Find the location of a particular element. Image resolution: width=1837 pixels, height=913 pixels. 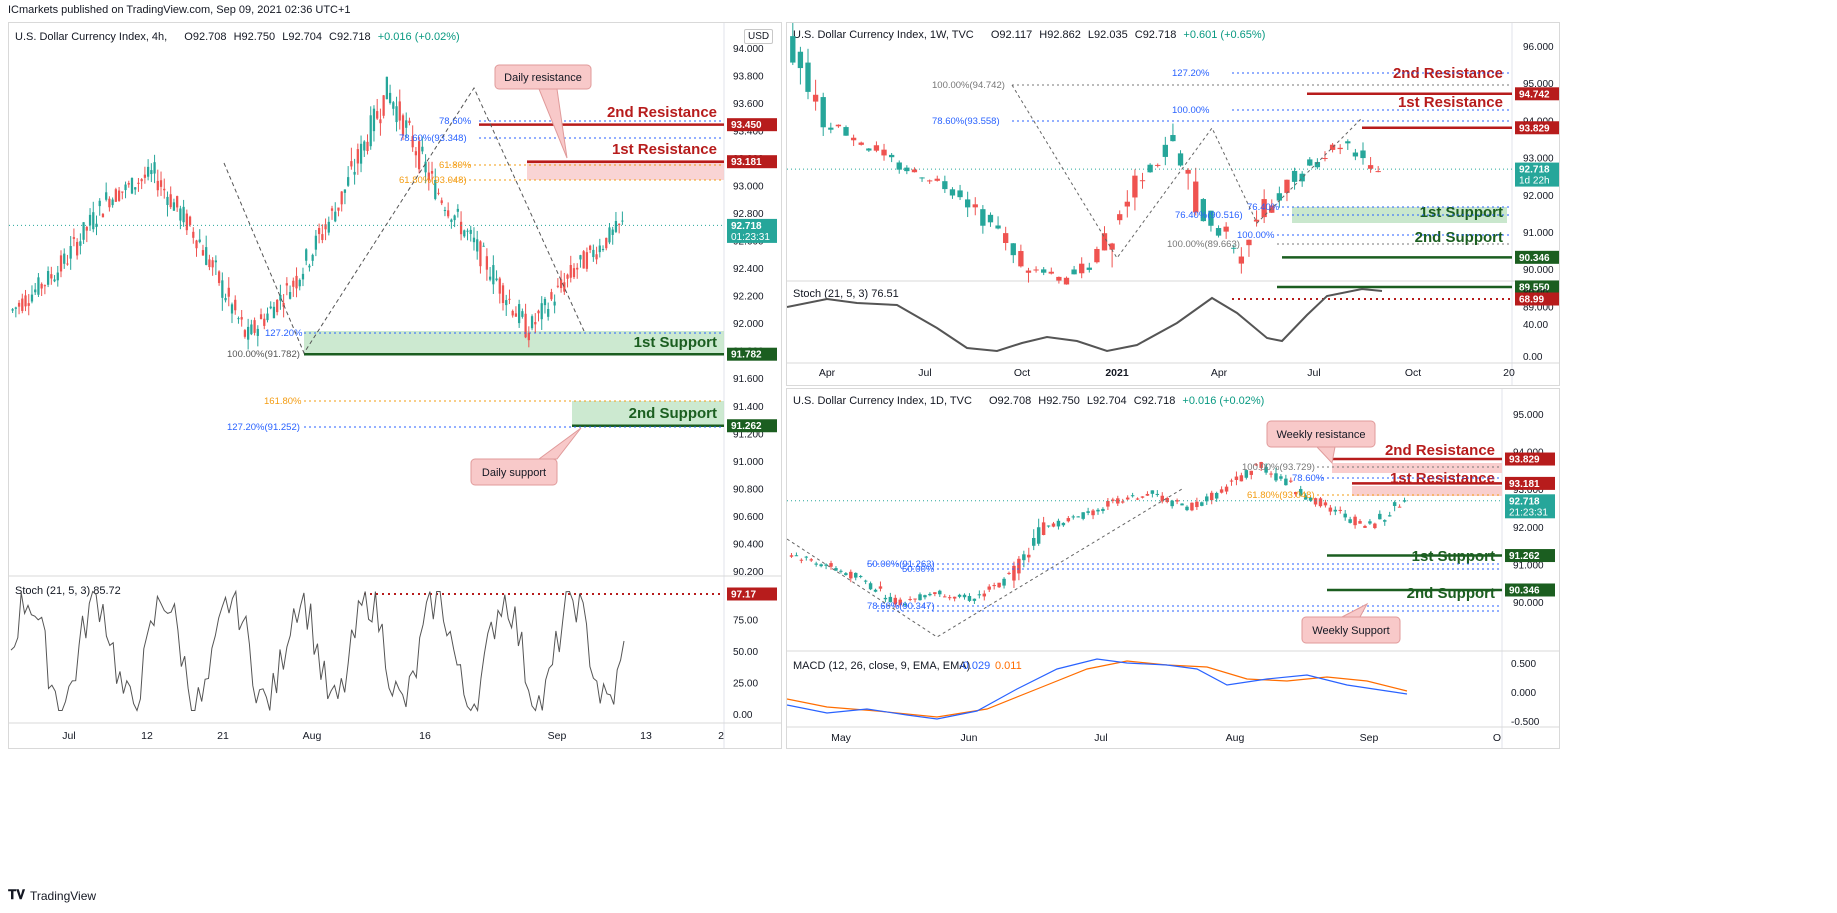

time-tick-4h: 12 is located at coordinates (147, 736).